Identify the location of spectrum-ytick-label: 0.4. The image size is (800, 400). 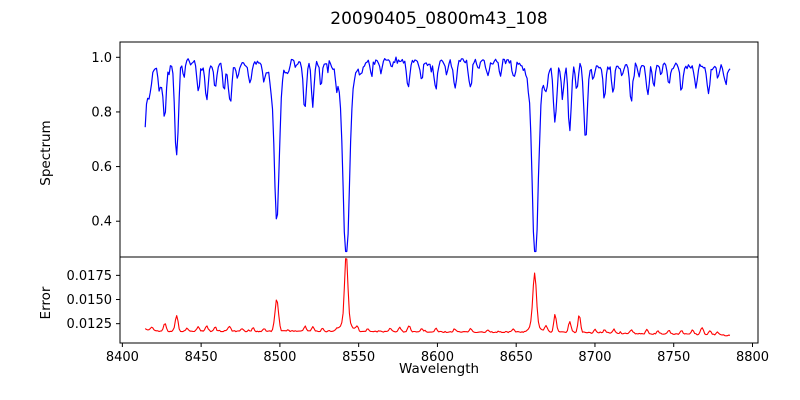
(101, 222).